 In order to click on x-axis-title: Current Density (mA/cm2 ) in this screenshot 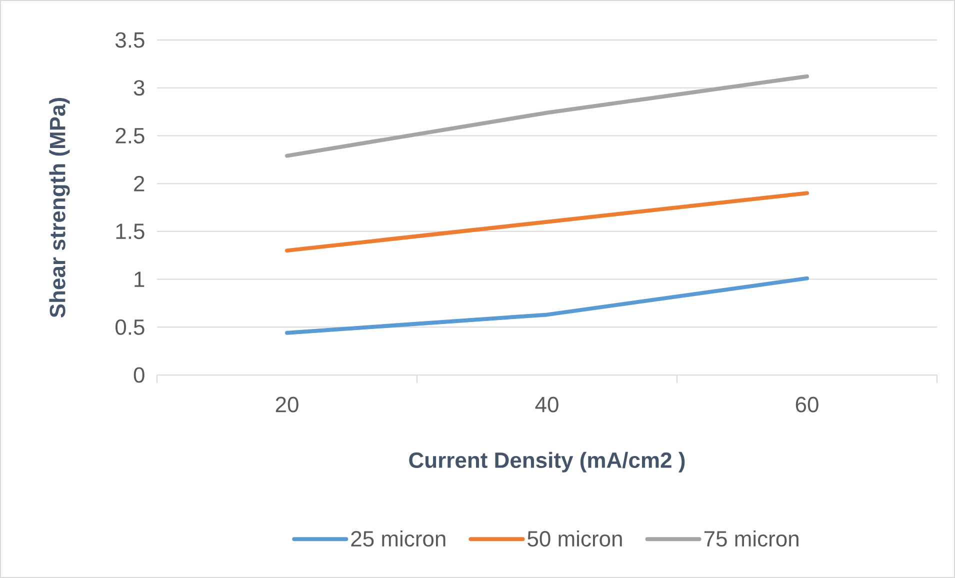, I will do `click(547, 462)`.